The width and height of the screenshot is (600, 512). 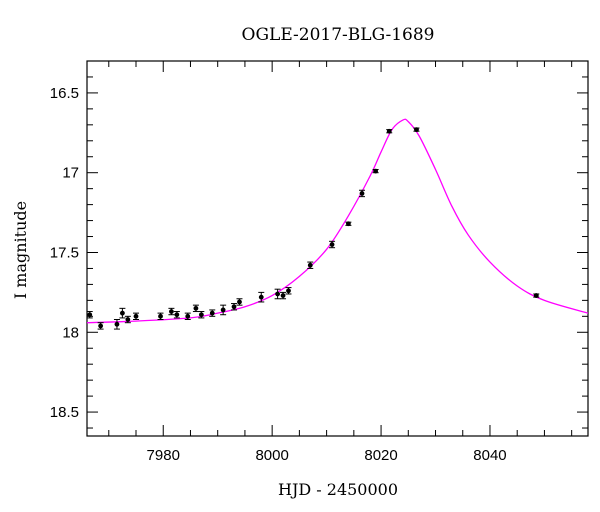 What do you see at coordinates (380, 455) in the screenshot?
I see `x-tick-label: 8020` at bounding box center [380, 455].